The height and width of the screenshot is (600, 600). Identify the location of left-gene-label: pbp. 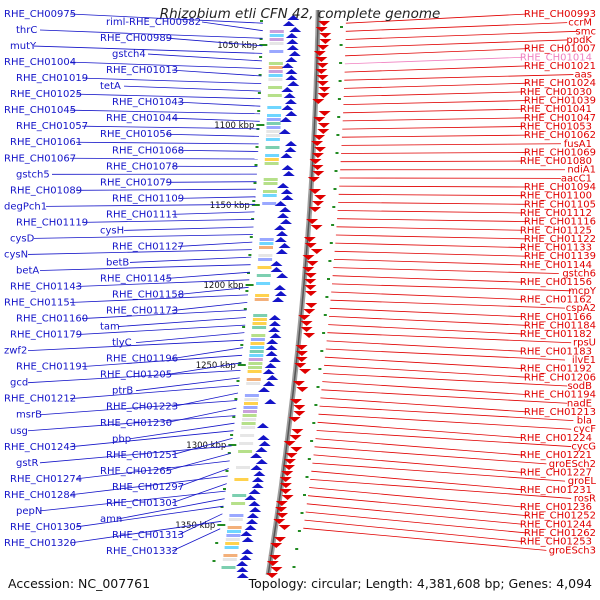
(121, 439).